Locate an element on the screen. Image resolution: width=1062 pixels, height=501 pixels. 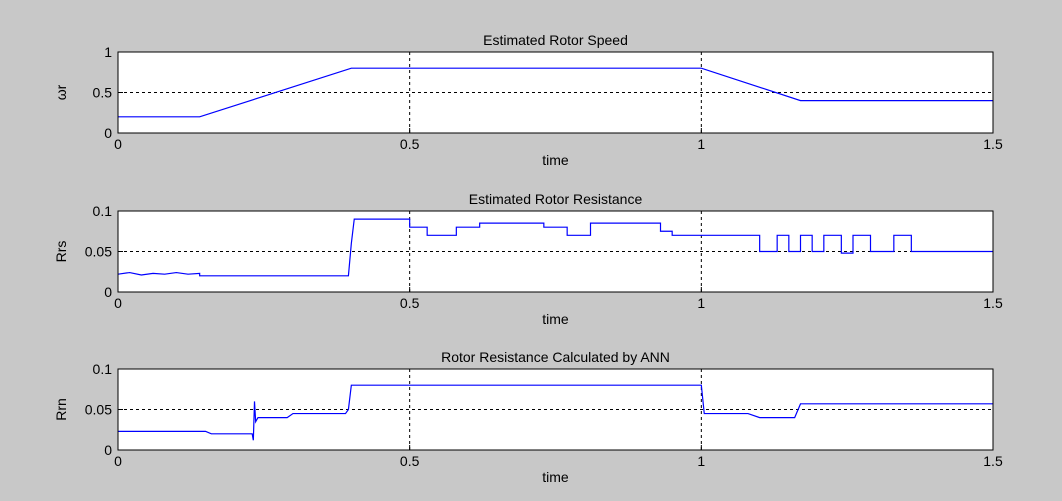
y-axis-label: Rrn is located at coordinates (61, 409).